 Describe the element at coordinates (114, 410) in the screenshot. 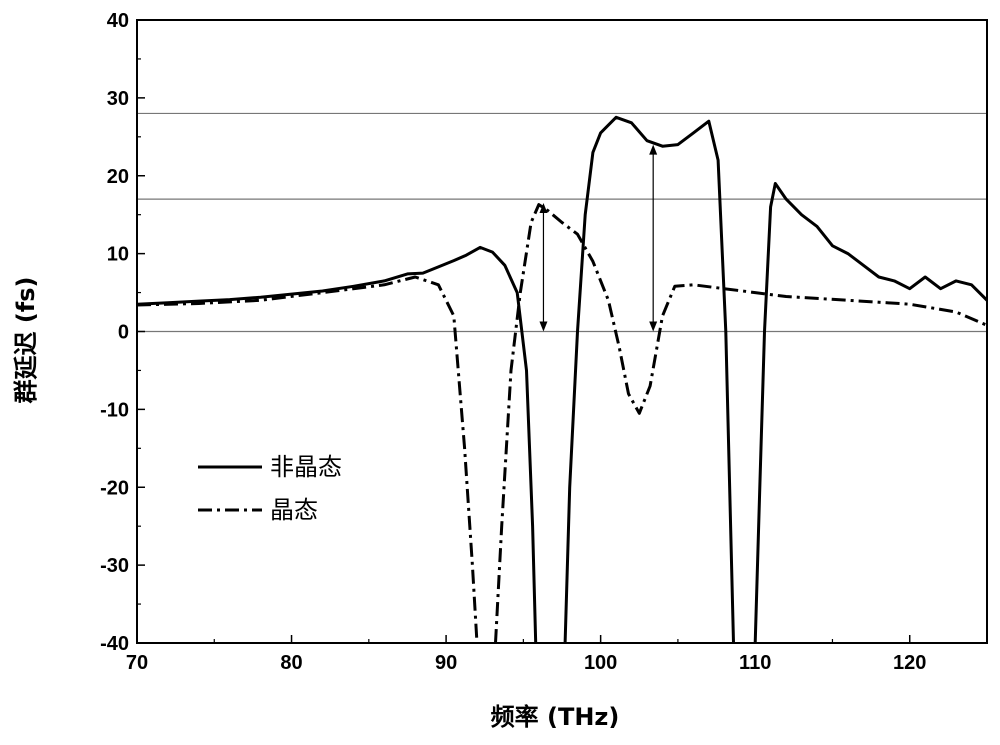

I see `y-tick-label: -10` at that location.